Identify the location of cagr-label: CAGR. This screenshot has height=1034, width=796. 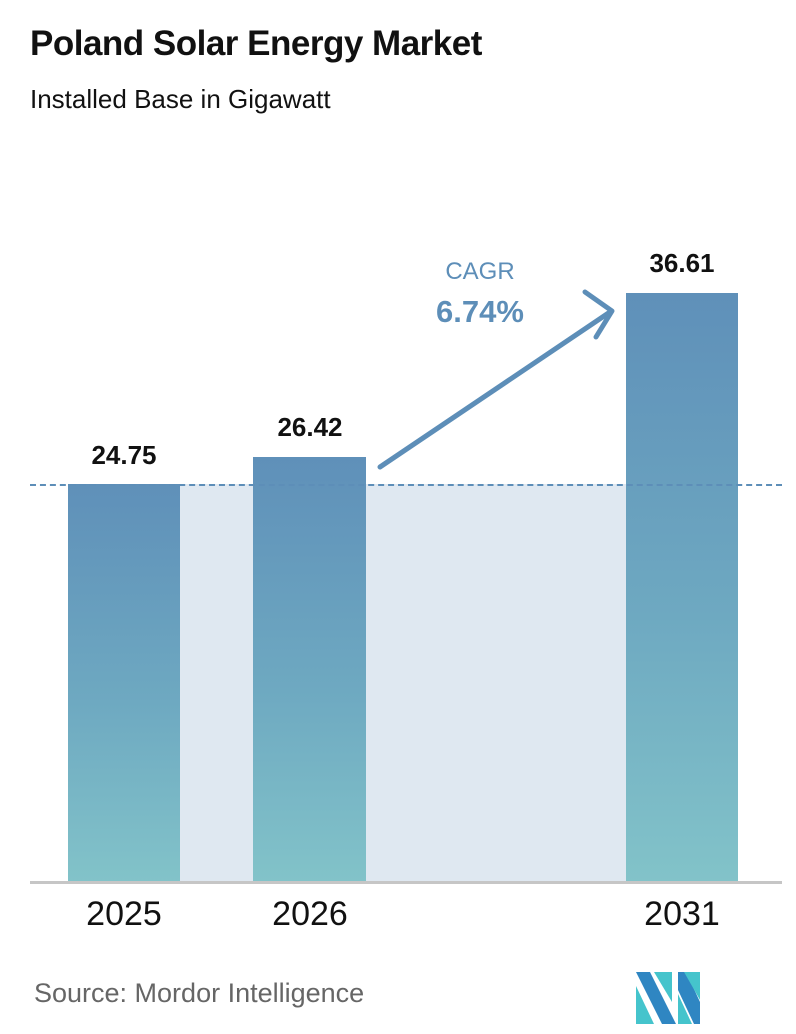
(480, 271).